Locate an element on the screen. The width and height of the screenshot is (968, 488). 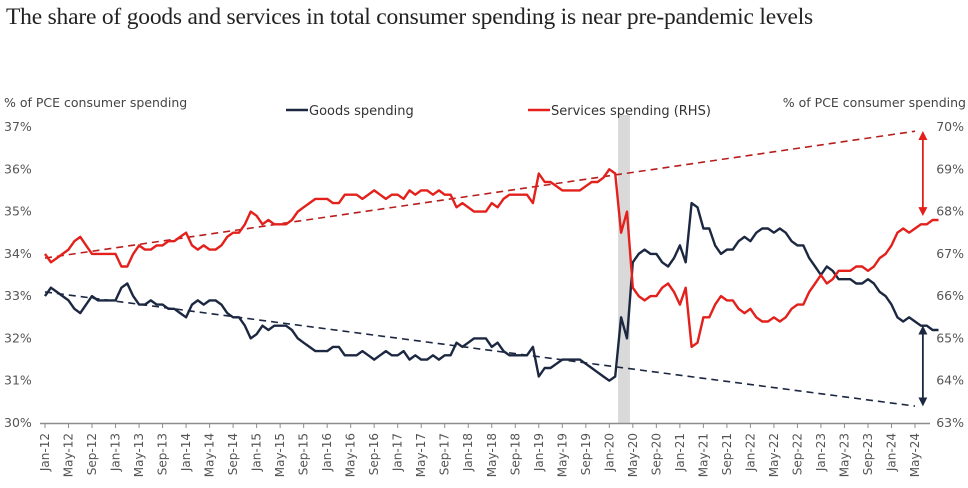
x-tick-label: Sep-17 is located at coordinates (445, 454).